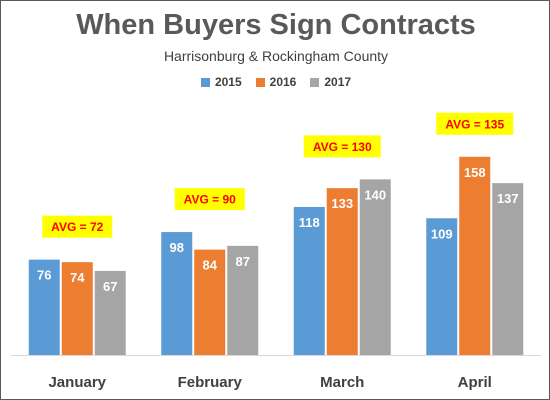 This screenshot has width=550, height=400. What do you see at coordinates (375, 194) in the screenshot?
I see `data-label: 140` at bounding box center [375, 194].